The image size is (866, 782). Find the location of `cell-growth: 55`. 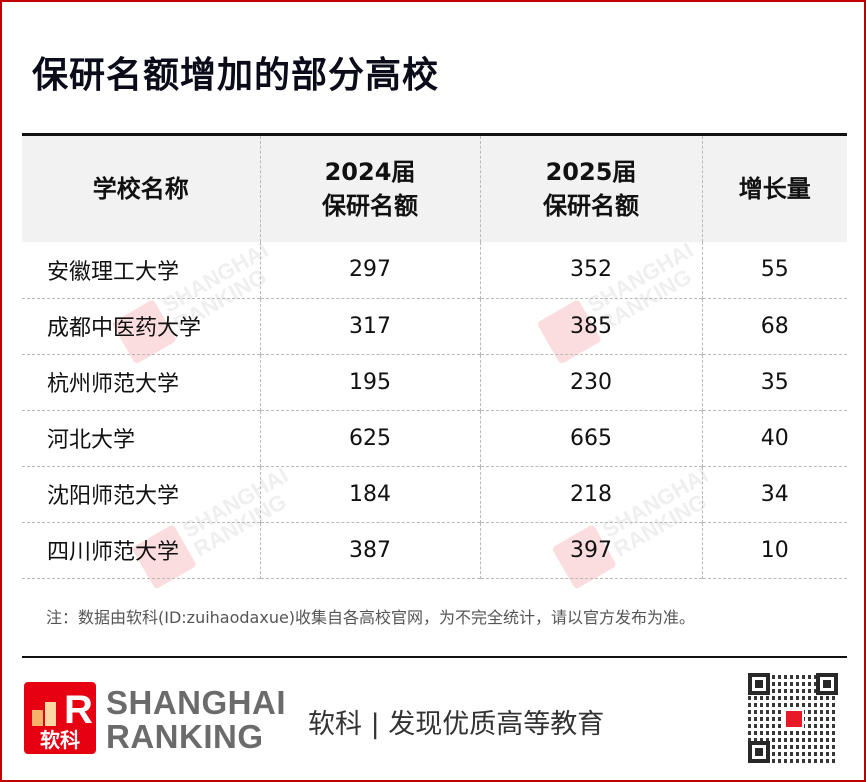

cell-growth: 55 is located at coordinates (774, 270).